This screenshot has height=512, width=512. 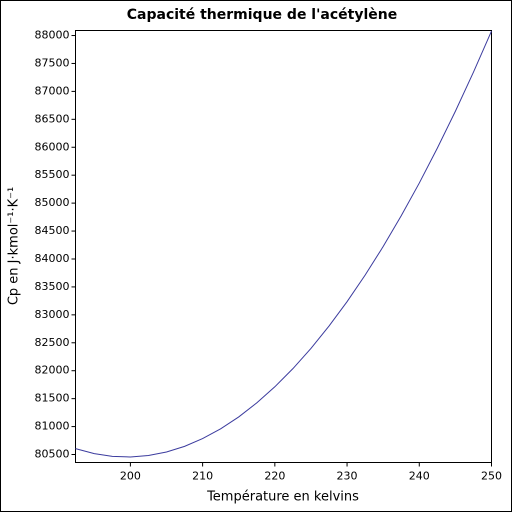 What do you see at coordinates (52, 230) in the screenshot?
I see `y-tick-label: 84500` at bounding box center [52, 230].